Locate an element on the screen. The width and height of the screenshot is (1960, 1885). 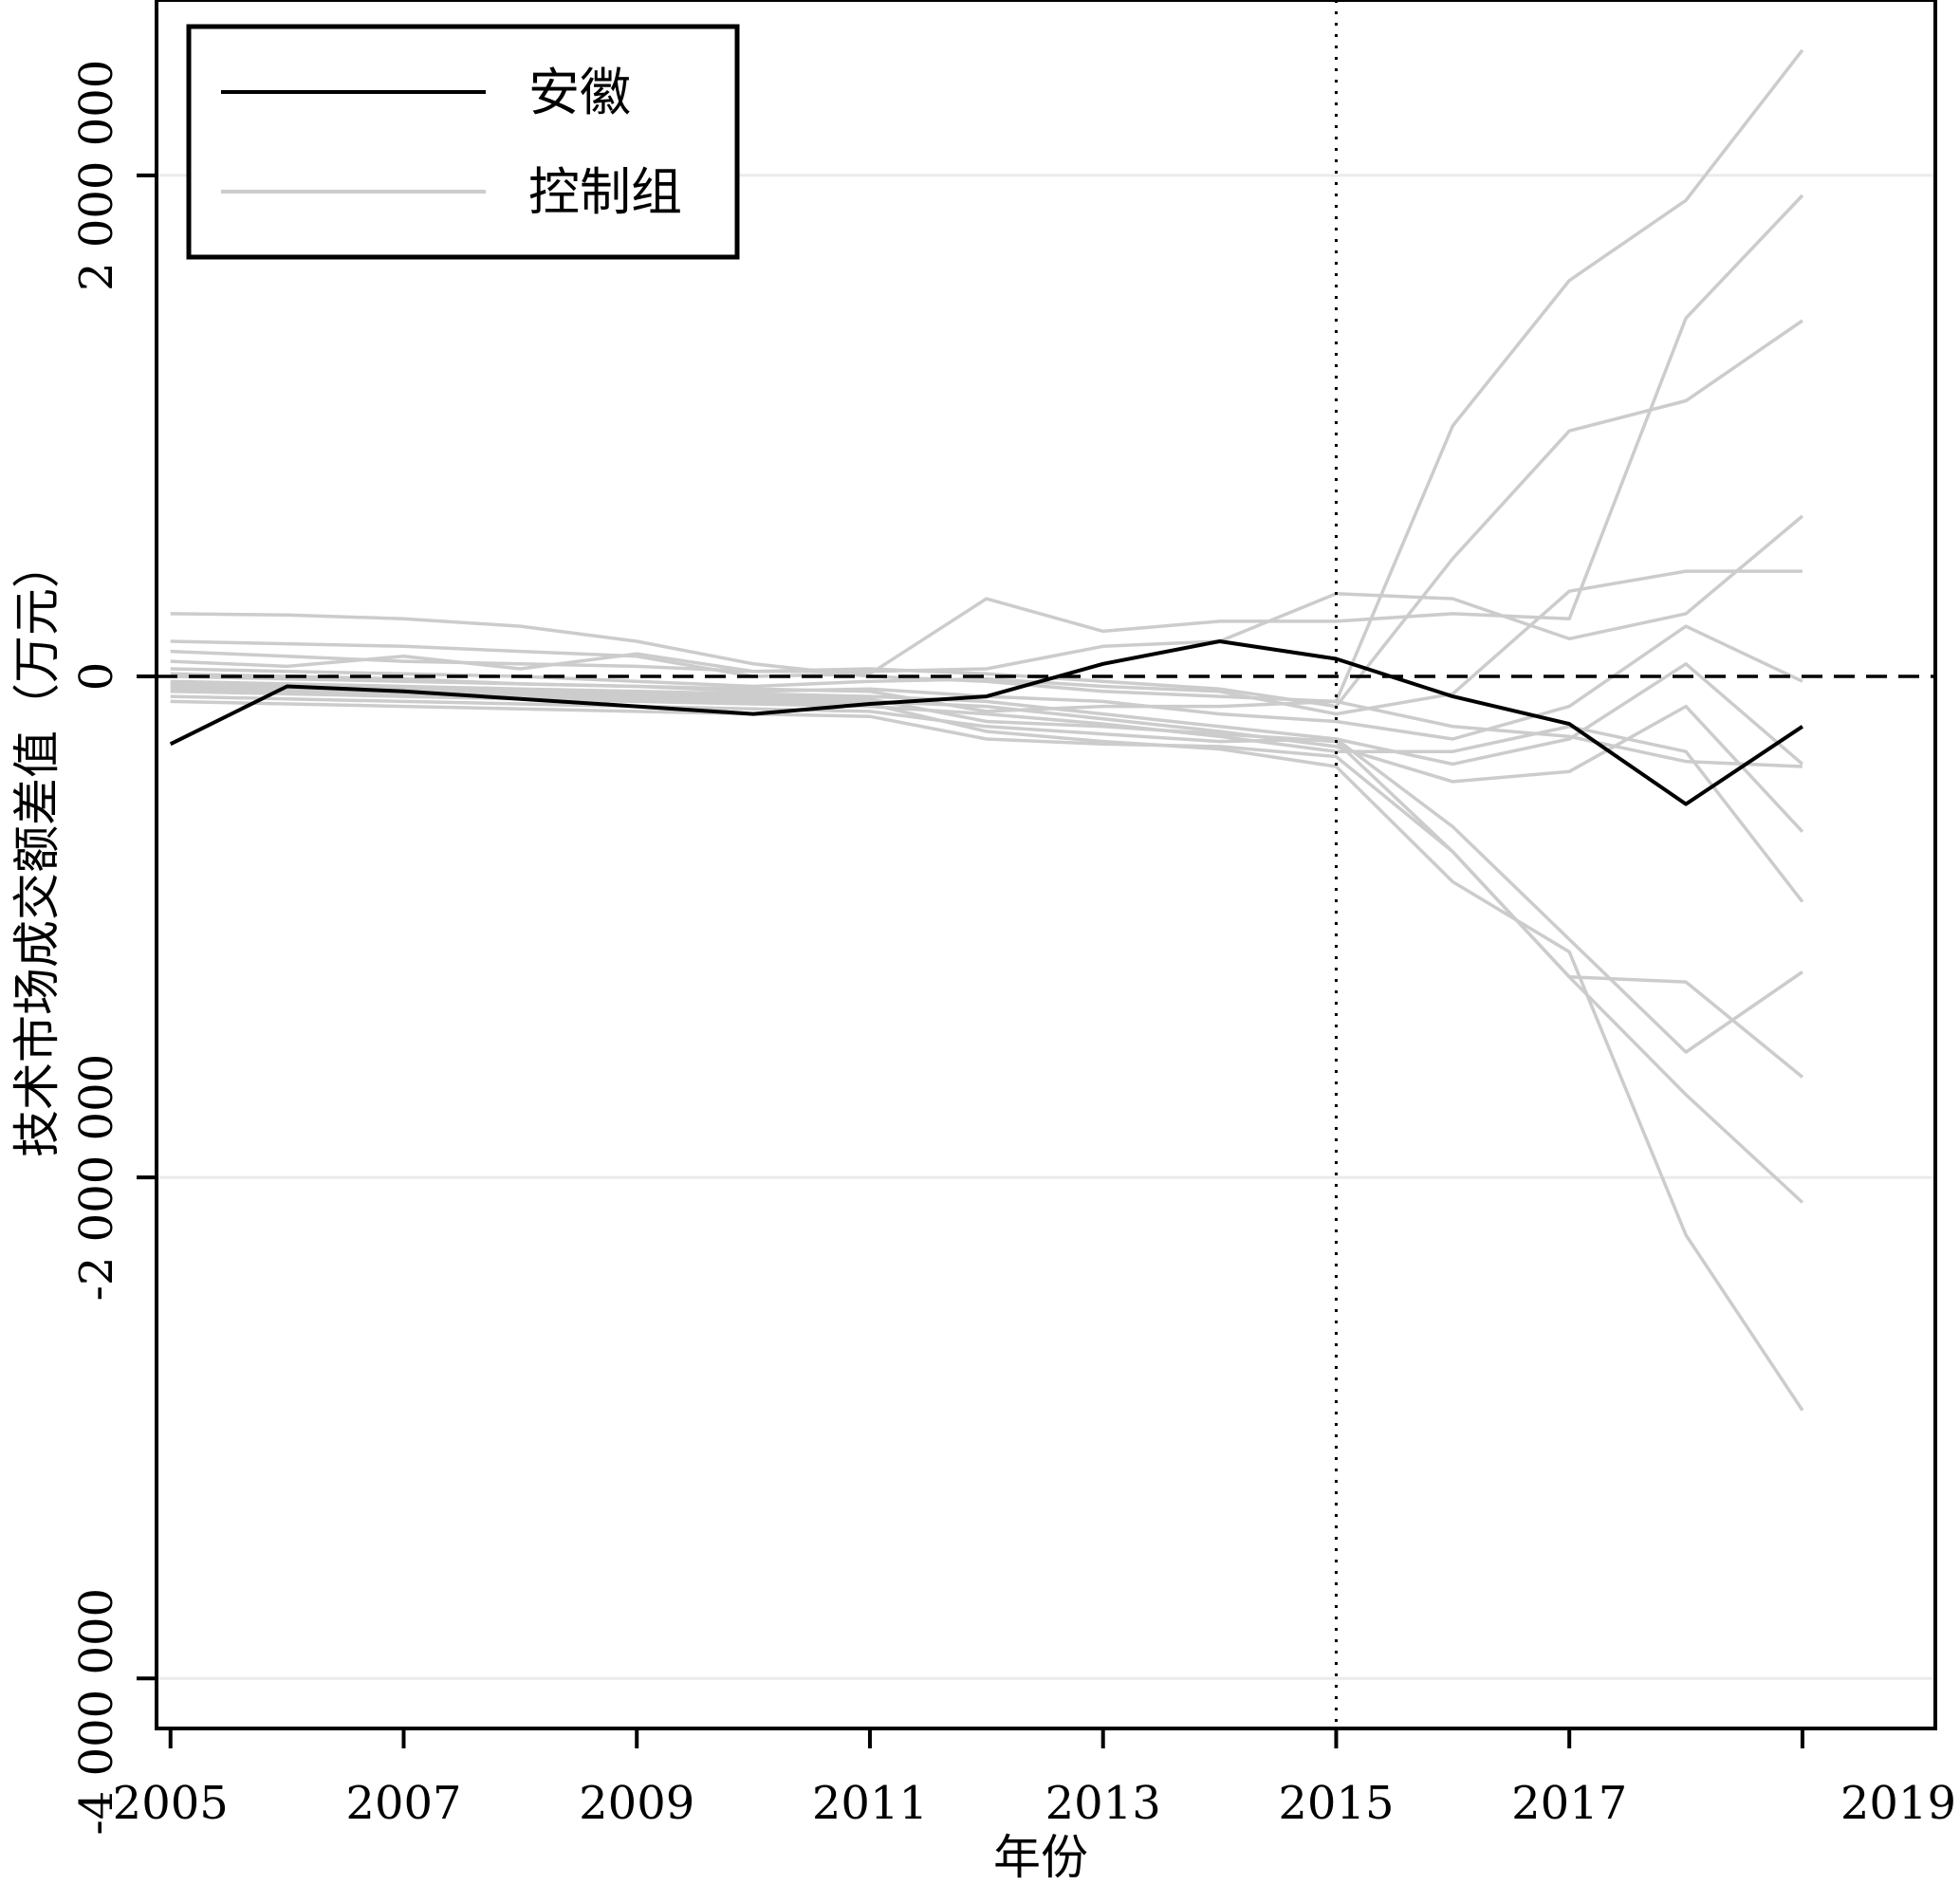
legend-label-treated: 安徽 is located at coordinates (580, 93).